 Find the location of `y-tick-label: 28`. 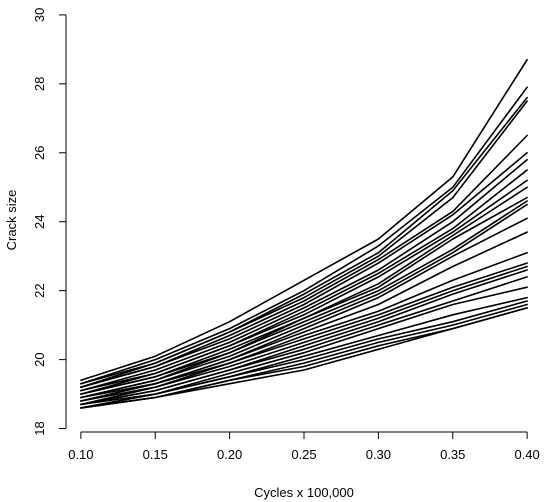

y-tick-label: 28 is located at coordinates (39, 84).